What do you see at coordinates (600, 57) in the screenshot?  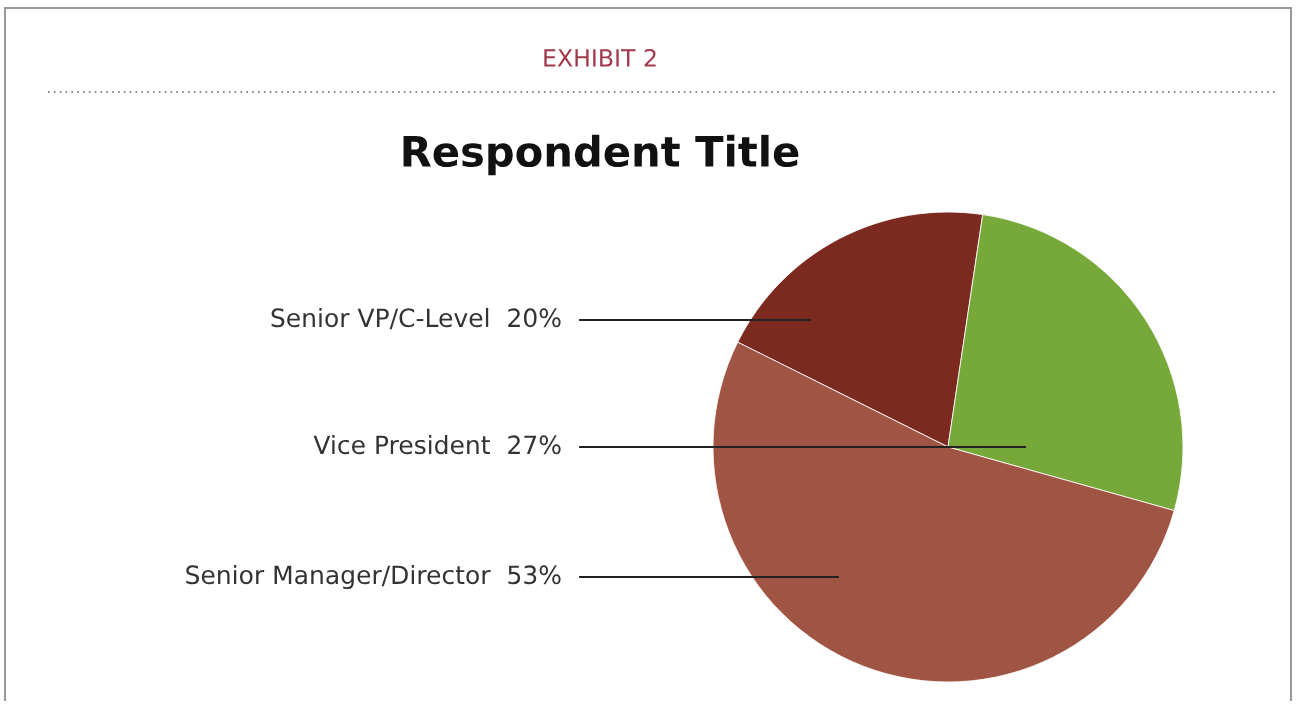 I see `text: EXHIBIT 2` at bounding box center [600, 57].